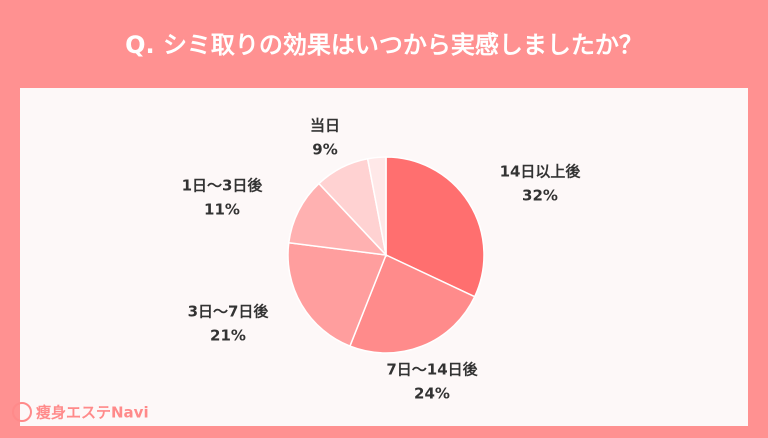 This screenshot has height=438, width=768. Describe the element at coordinates (222, 210) in the screenshot. I see `value-label: 11%` at that location.